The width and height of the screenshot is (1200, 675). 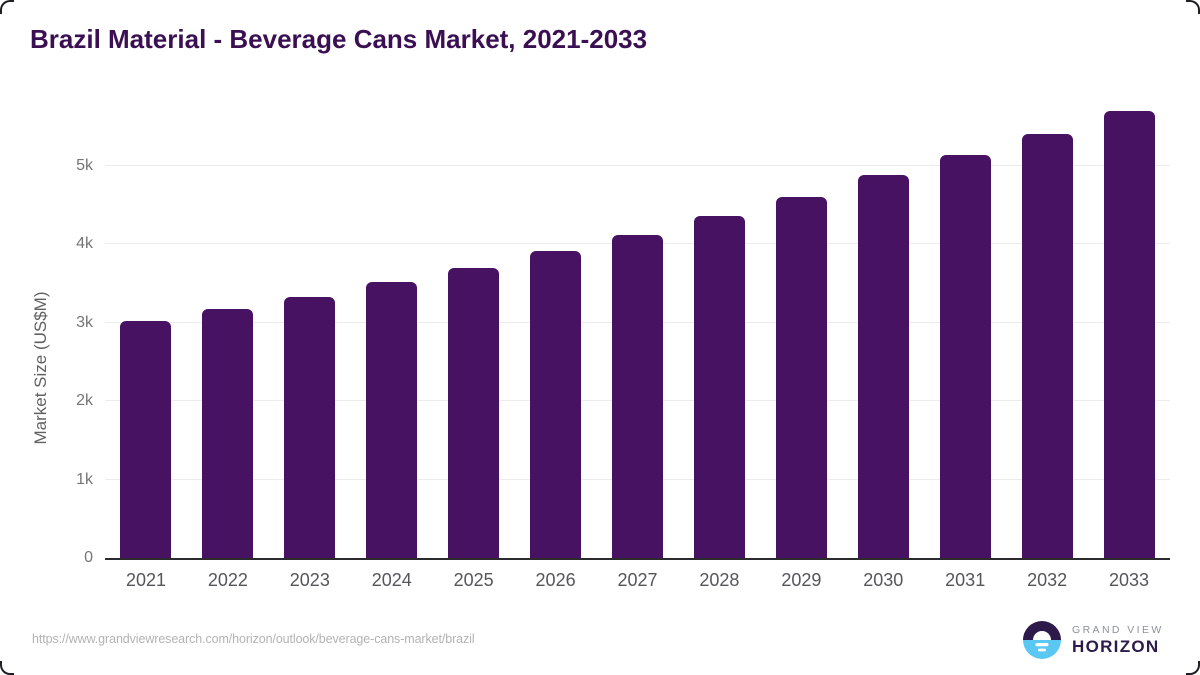 I want to click on bar-2024, so click(x=392, y=420).